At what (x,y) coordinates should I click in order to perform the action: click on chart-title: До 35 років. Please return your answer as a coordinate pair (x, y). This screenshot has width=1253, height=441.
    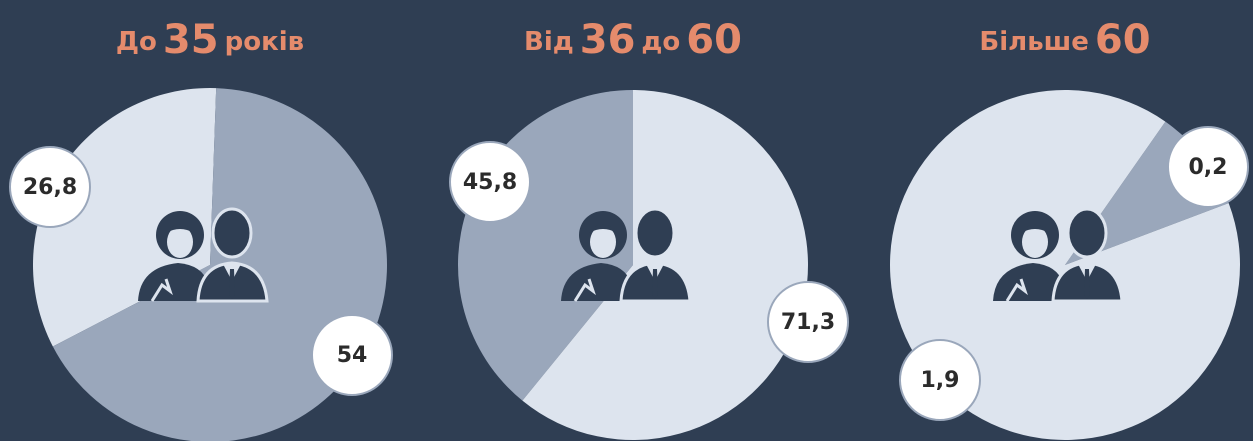
    Looking at the image, I should click on (210, 40).